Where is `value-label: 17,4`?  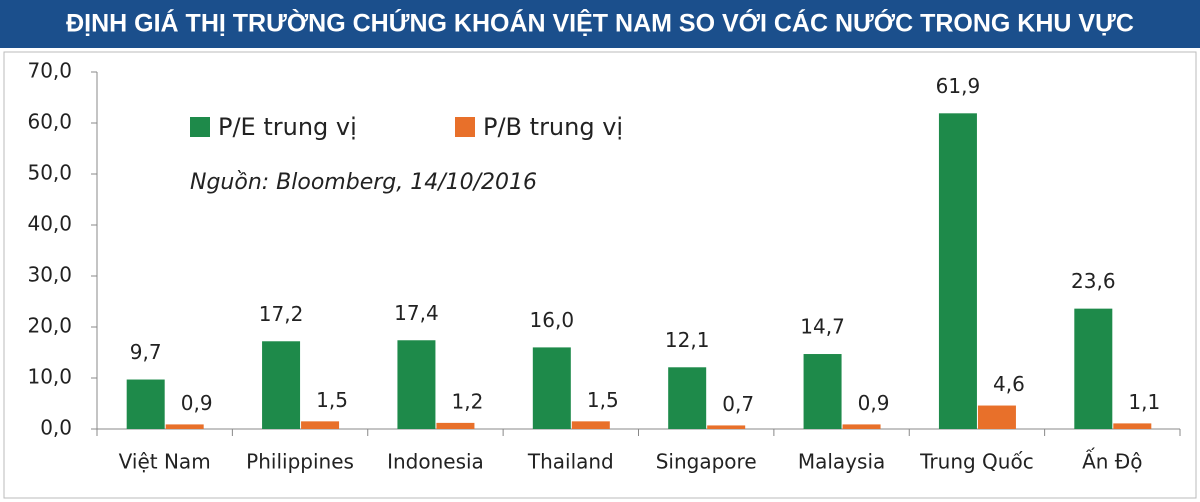 value-label: 17,4 is located at coordinates (416, 313).